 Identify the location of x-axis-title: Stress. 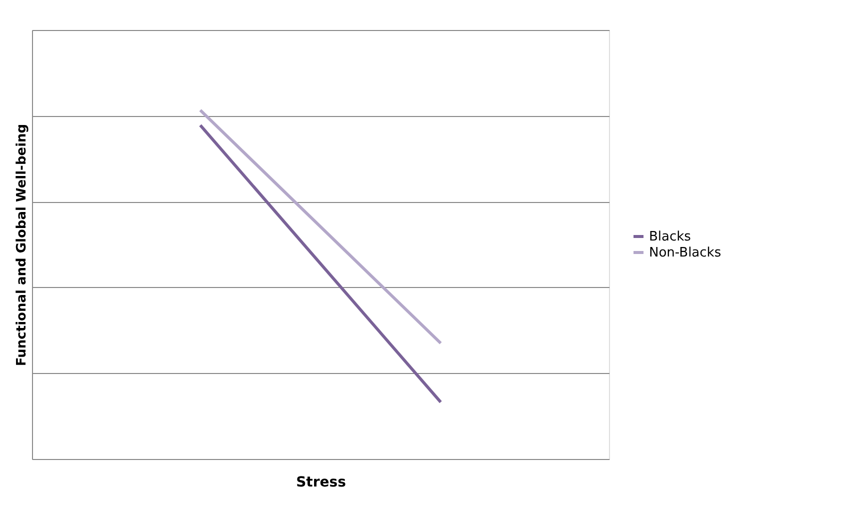
(321, 482).